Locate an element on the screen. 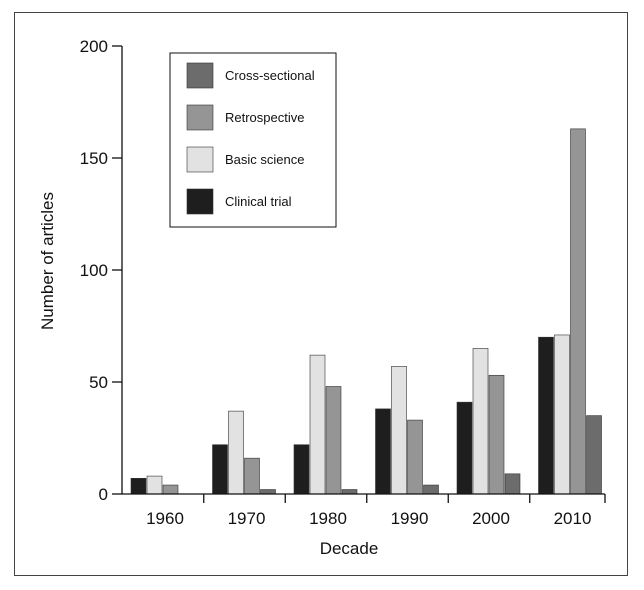 Image resolution: width=644 pixels, height=590 pixels. y-tick-label: 200 is located at coordinates (94, 46).